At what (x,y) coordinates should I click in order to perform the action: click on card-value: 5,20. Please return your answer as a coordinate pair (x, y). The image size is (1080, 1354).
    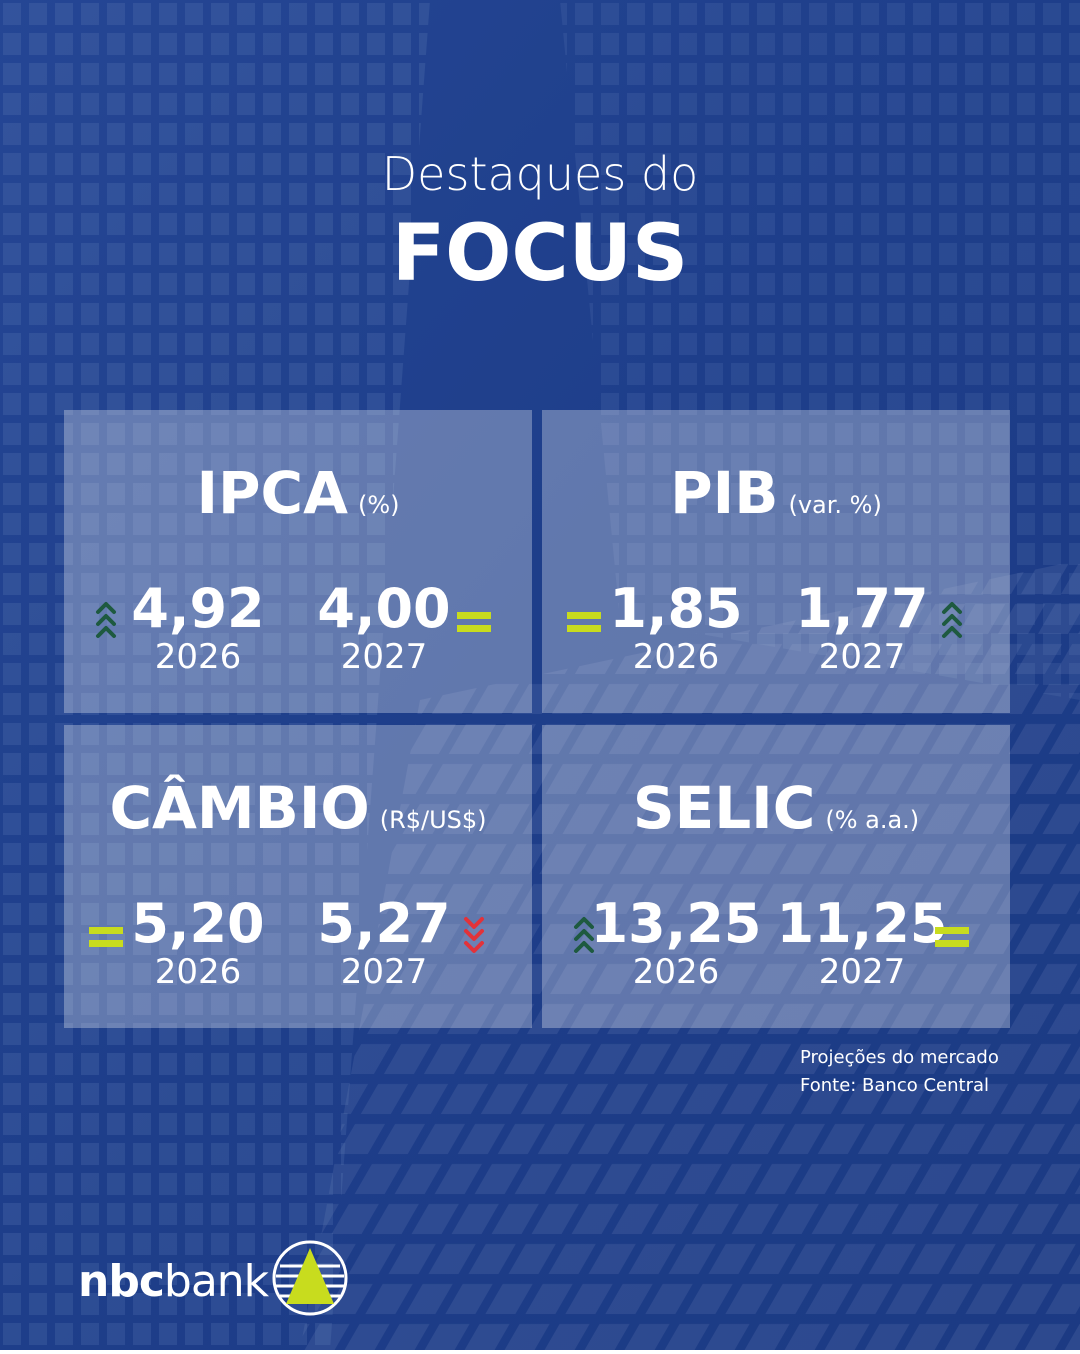
    Looking at the image, I should click on (197, 923).